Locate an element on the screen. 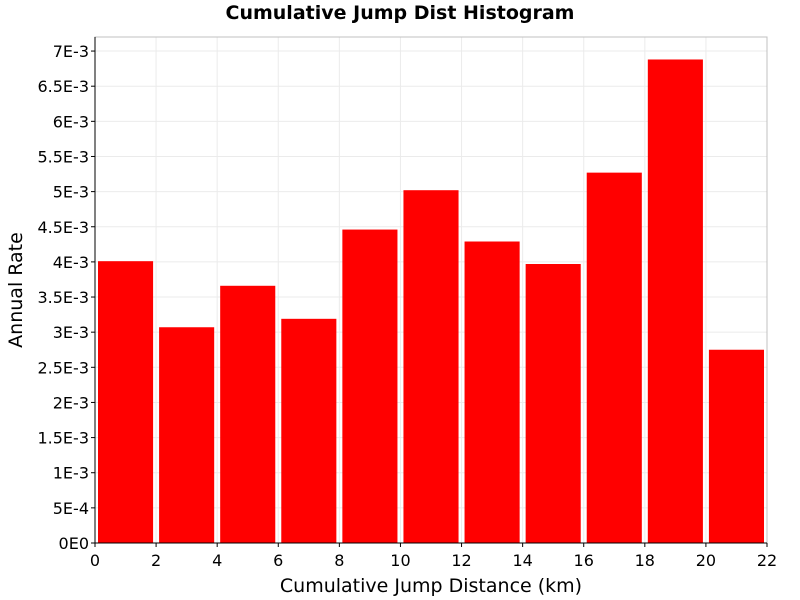  y-tick-label: 2E-3 is located at coordinates (71, 402).